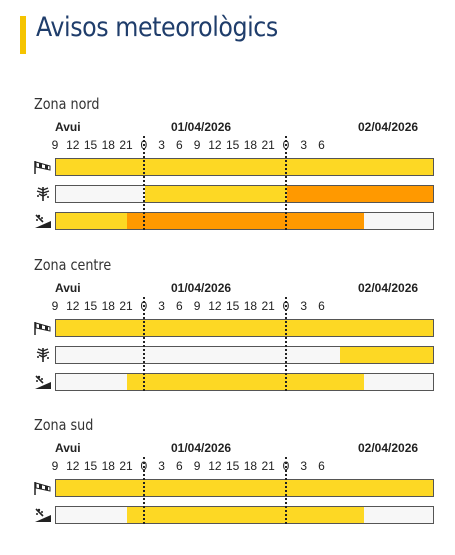  I want to click on page-title: Avisos meteorològics, so click(157, 27).